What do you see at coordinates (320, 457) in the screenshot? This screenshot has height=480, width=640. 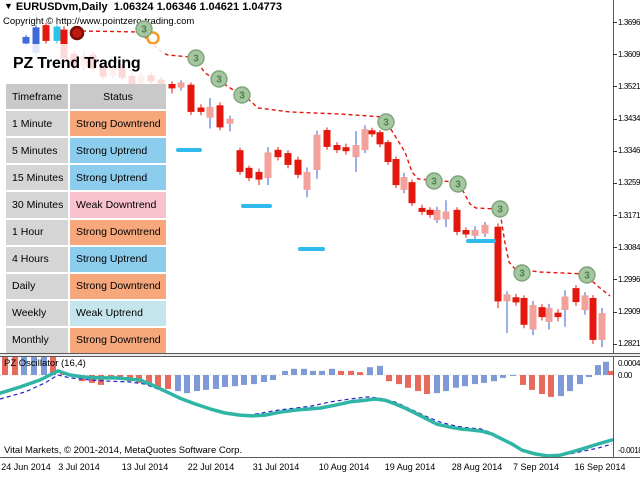 I see `time-axis-separator` at bounding box center [320, 457].